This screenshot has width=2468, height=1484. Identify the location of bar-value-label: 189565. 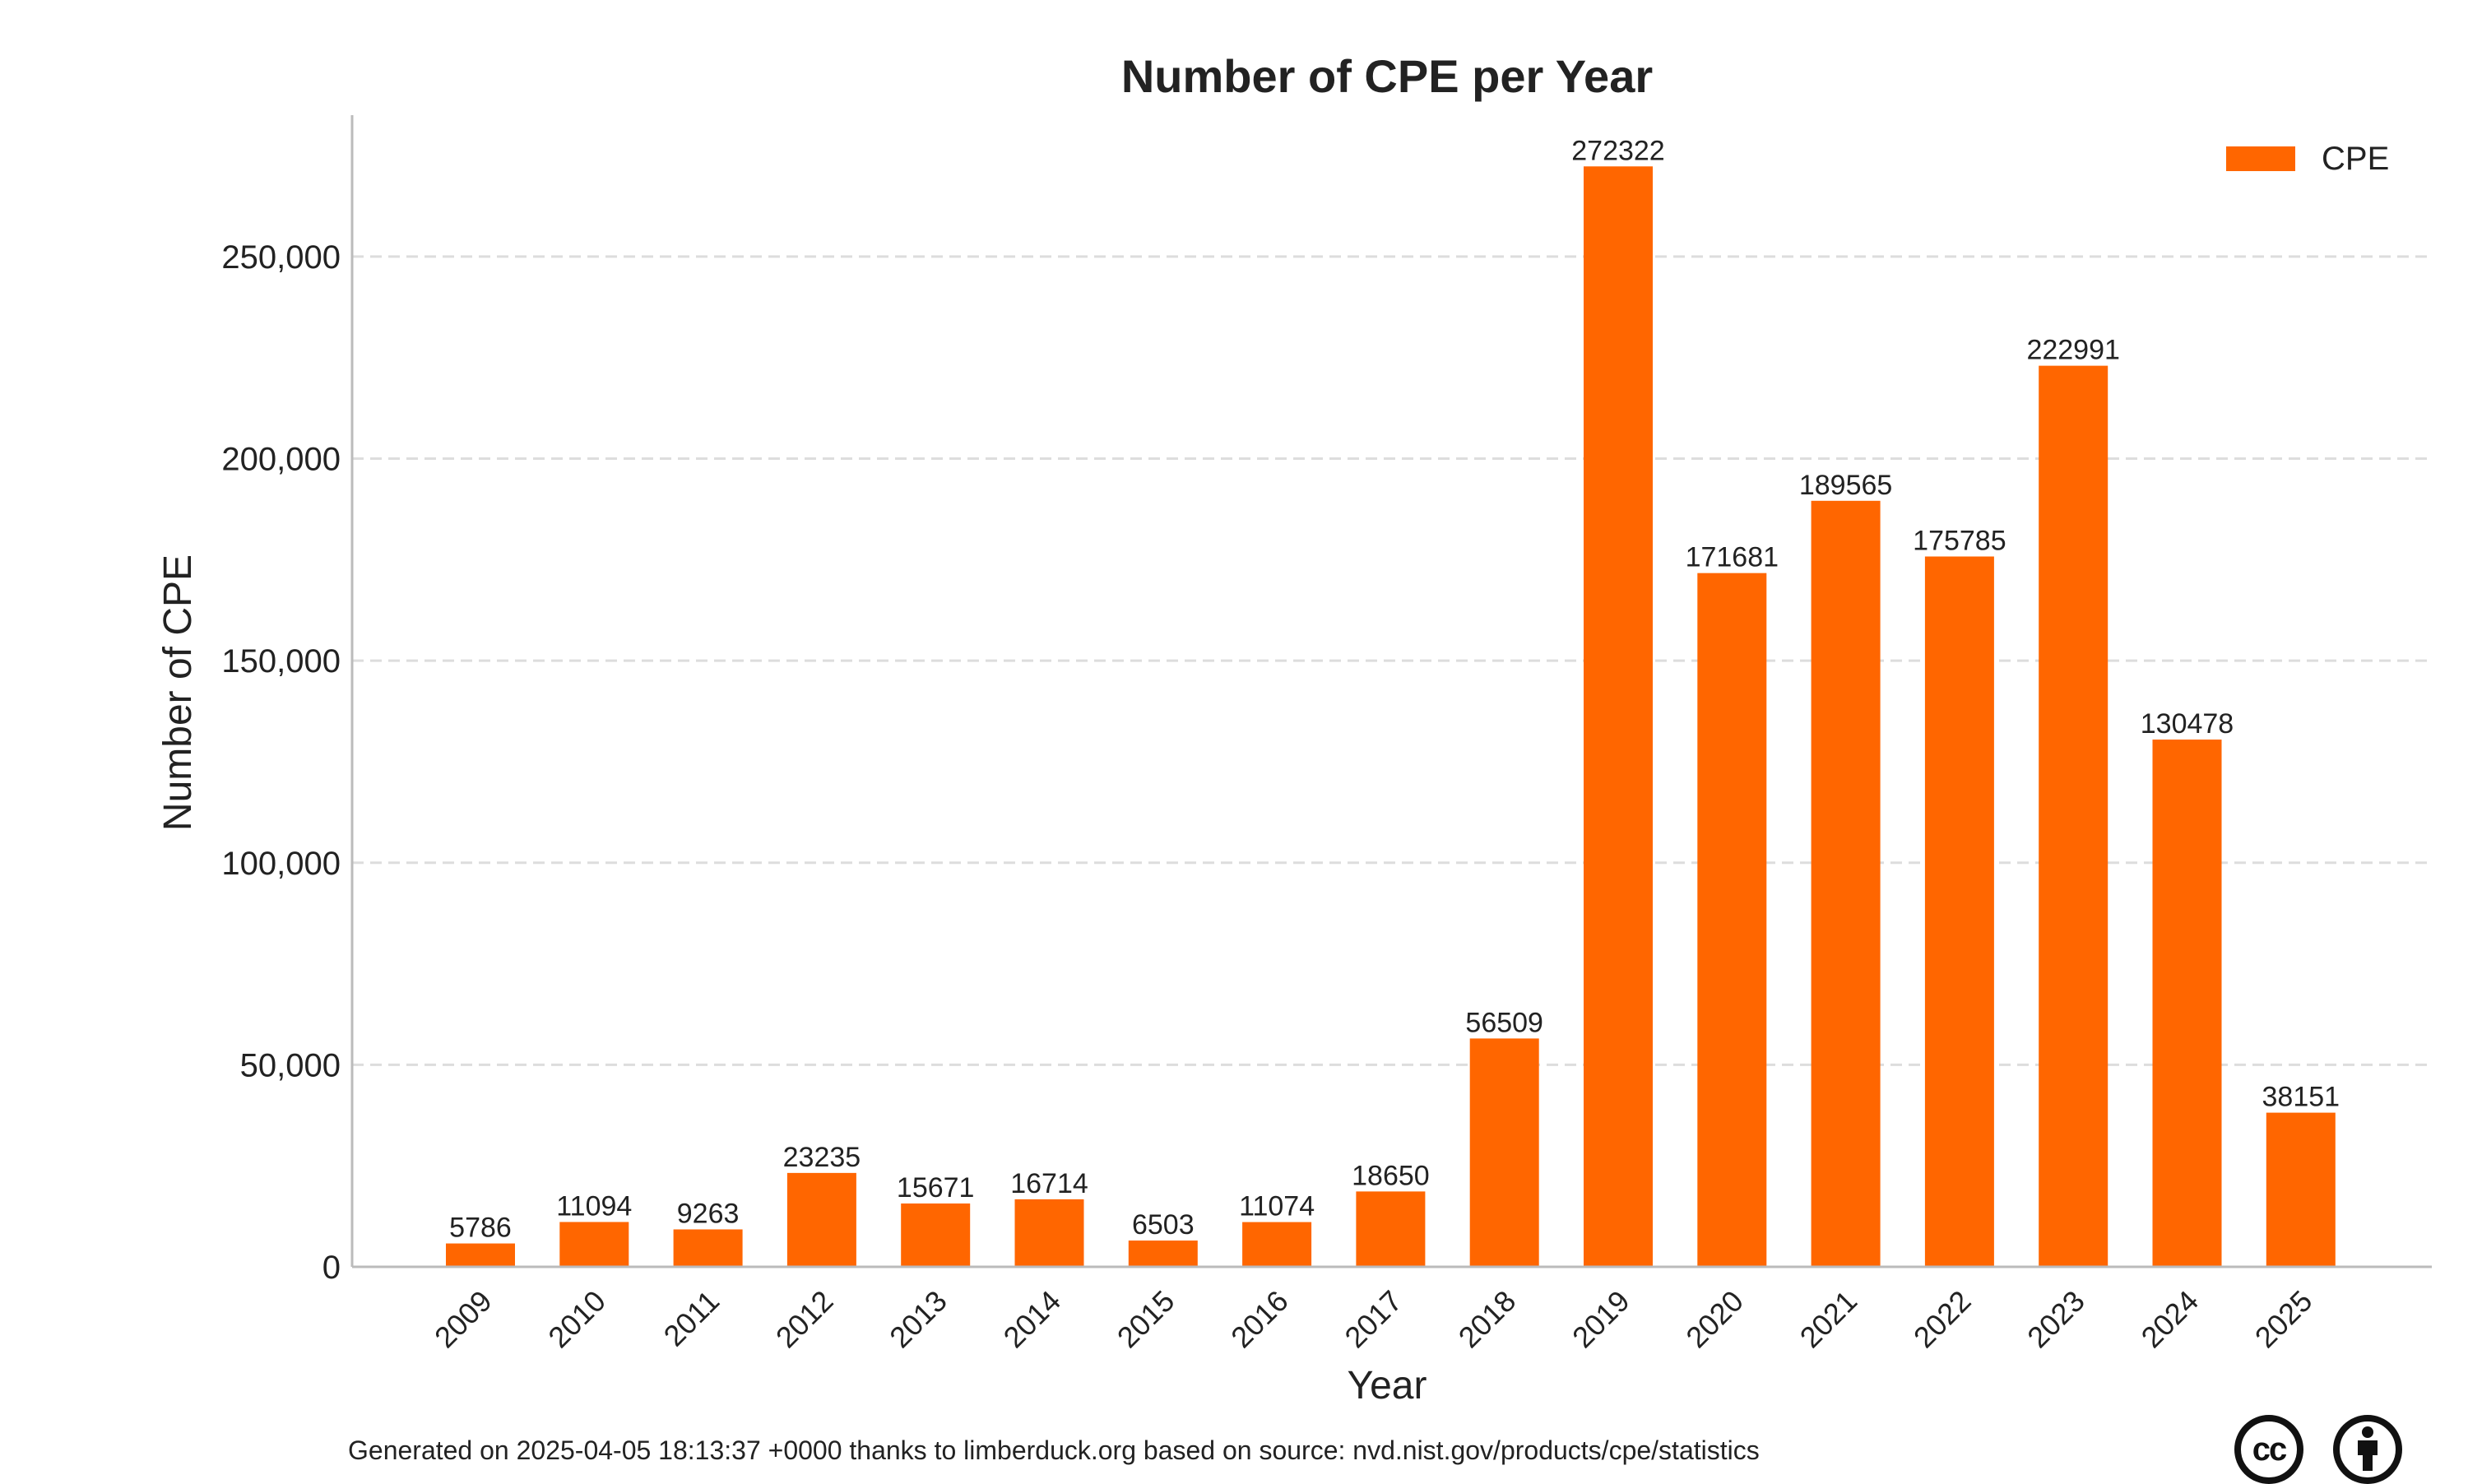
(1845, 486).